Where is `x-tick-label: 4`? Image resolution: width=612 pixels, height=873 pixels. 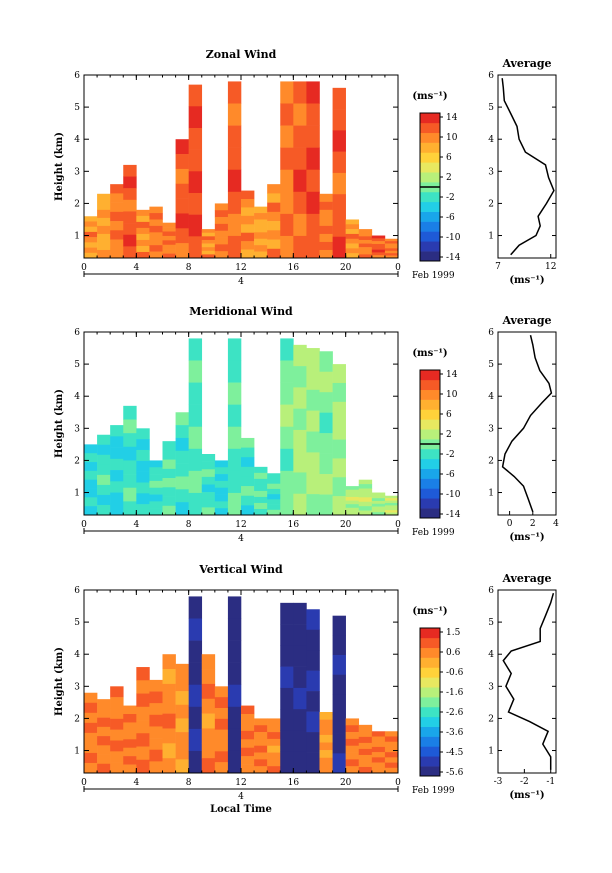 x-tick-label: 4 is located at coordinates (136, 268).